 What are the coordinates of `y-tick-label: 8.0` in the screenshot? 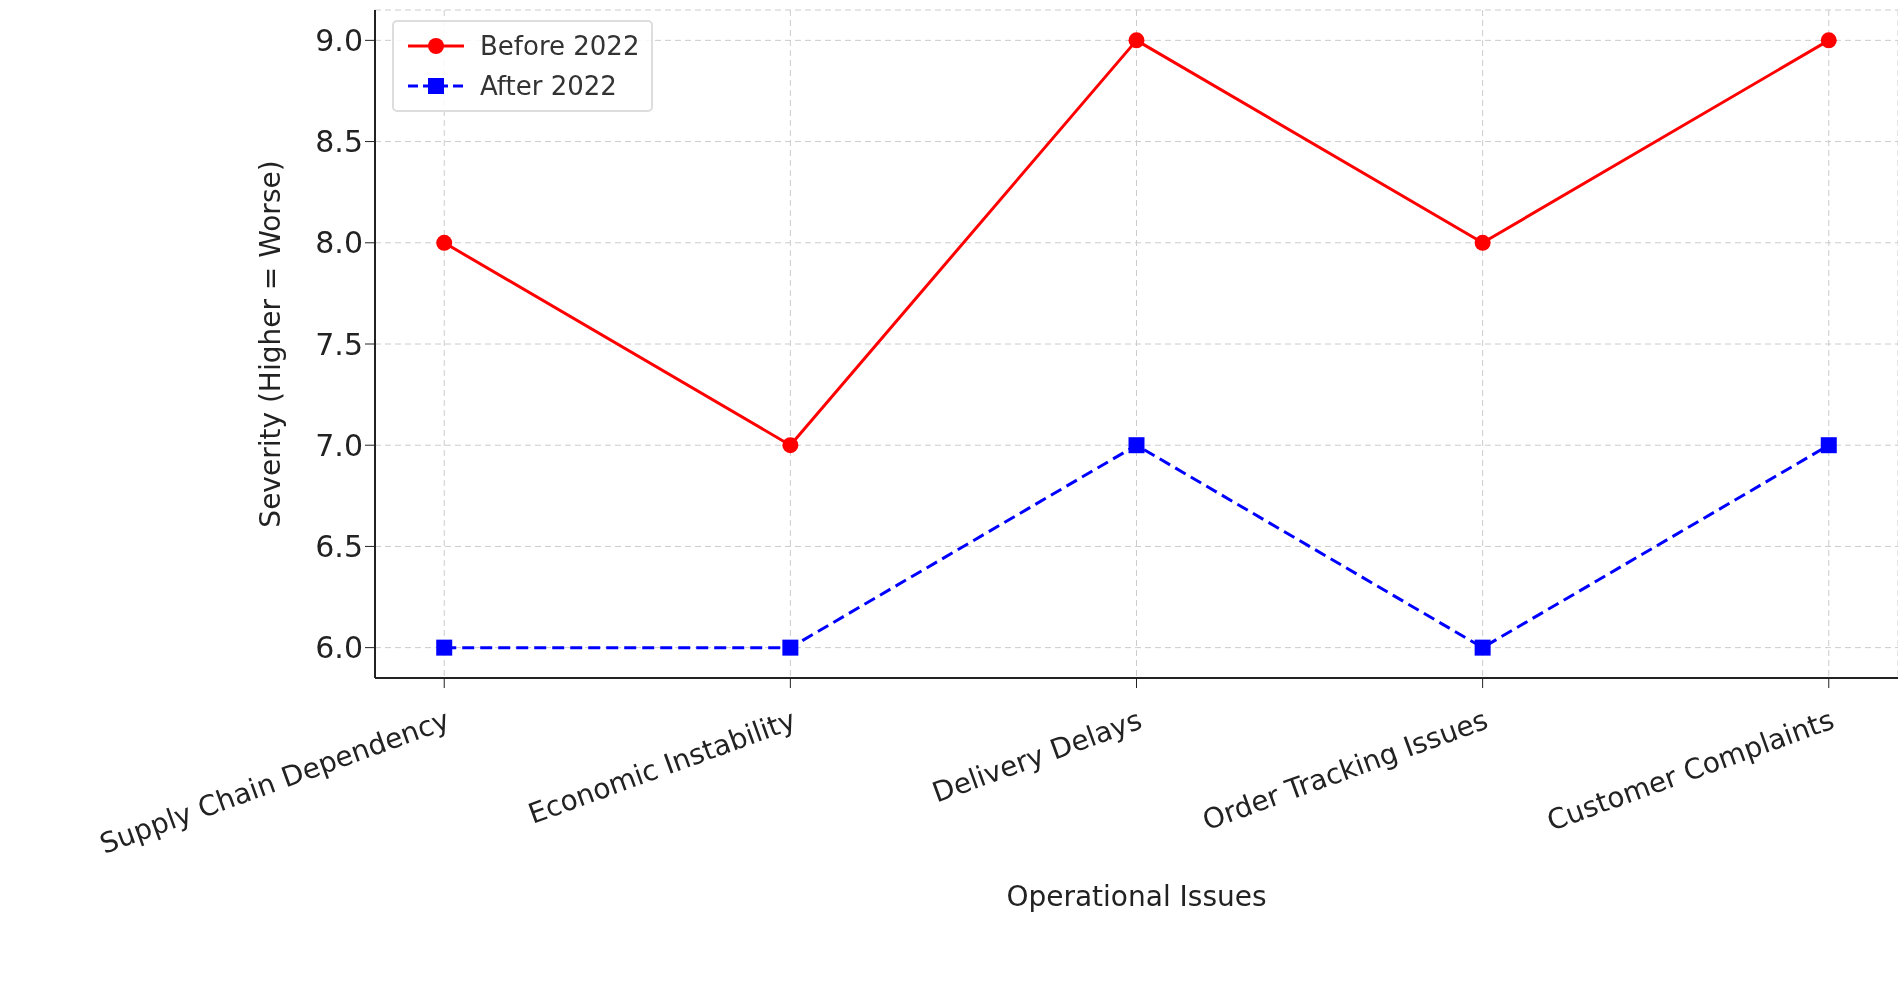 It's located at (339, 243).